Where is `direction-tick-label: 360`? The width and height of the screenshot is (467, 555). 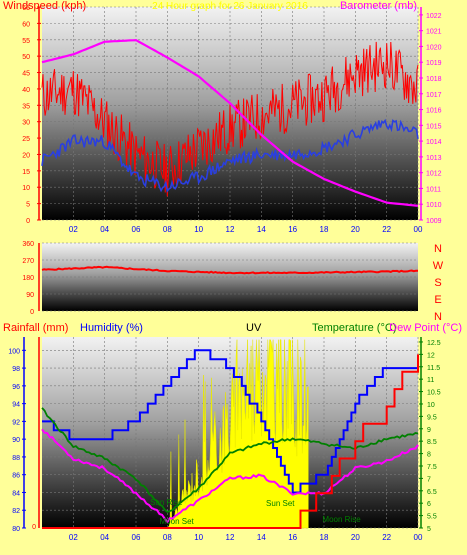
direction-tick-label: 360 is located at coordinates (28, 244).